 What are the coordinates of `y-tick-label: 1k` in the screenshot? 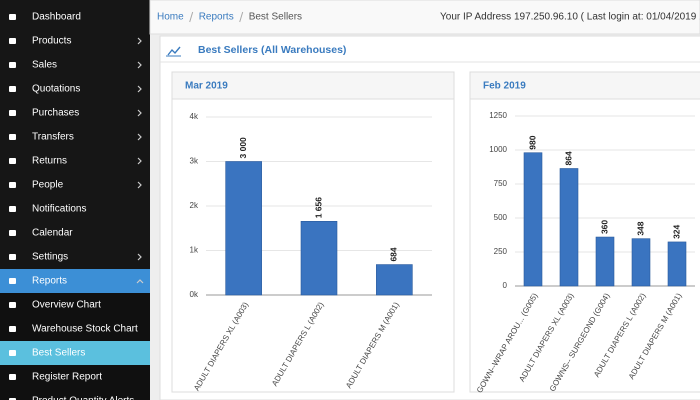 It's located at (194, 250).